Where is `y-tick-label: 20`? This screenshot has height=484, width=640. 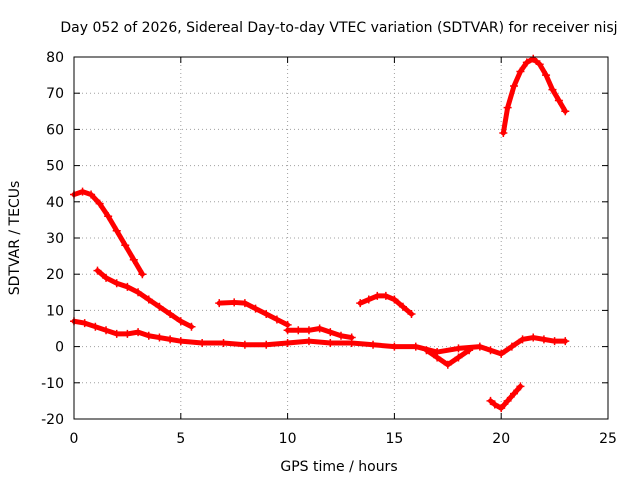
y-tick-label: 20 is located at coordinates (55, 275).